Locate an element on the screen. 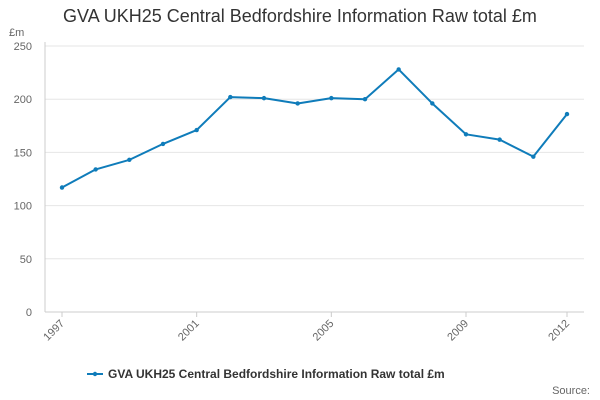 The height and width of the screenshot is (400, 600). data-point-2004 is located at coordinates (297, 103).